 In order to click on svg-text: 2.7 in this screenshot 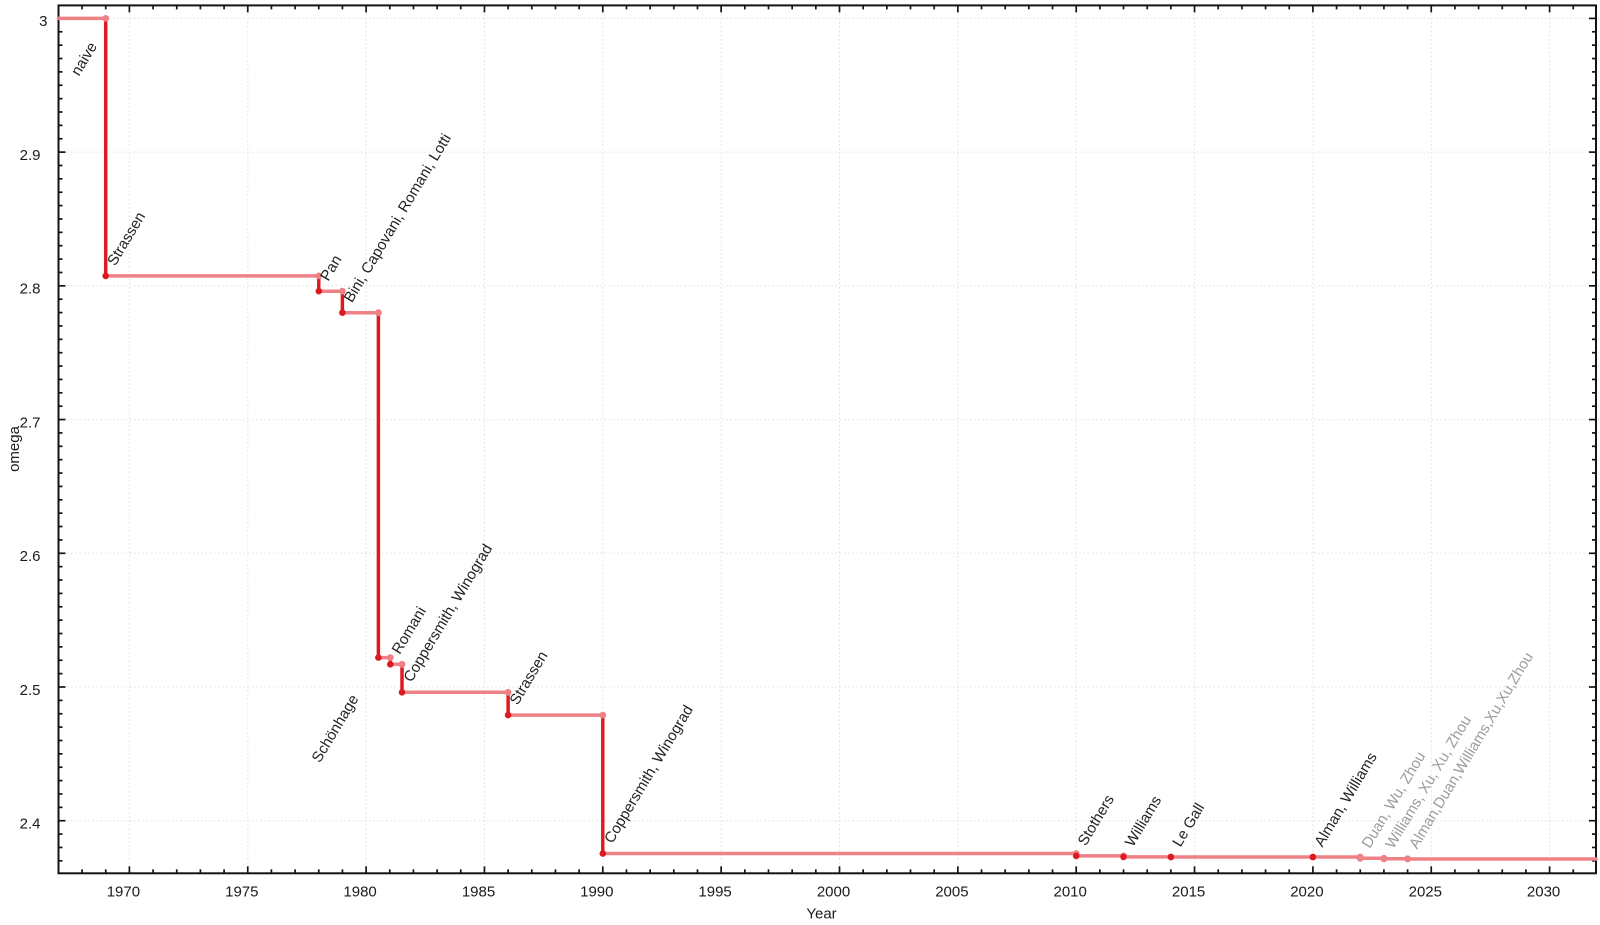, I will do `click(30, 422)`.